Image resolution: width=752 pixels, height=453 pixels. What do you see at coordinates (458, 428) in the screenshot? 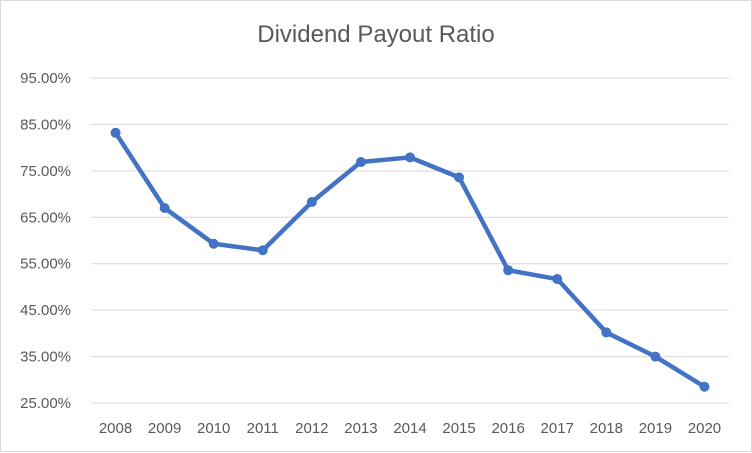
I see `x-tick-label: 2015` at bounding box center [458, 428].